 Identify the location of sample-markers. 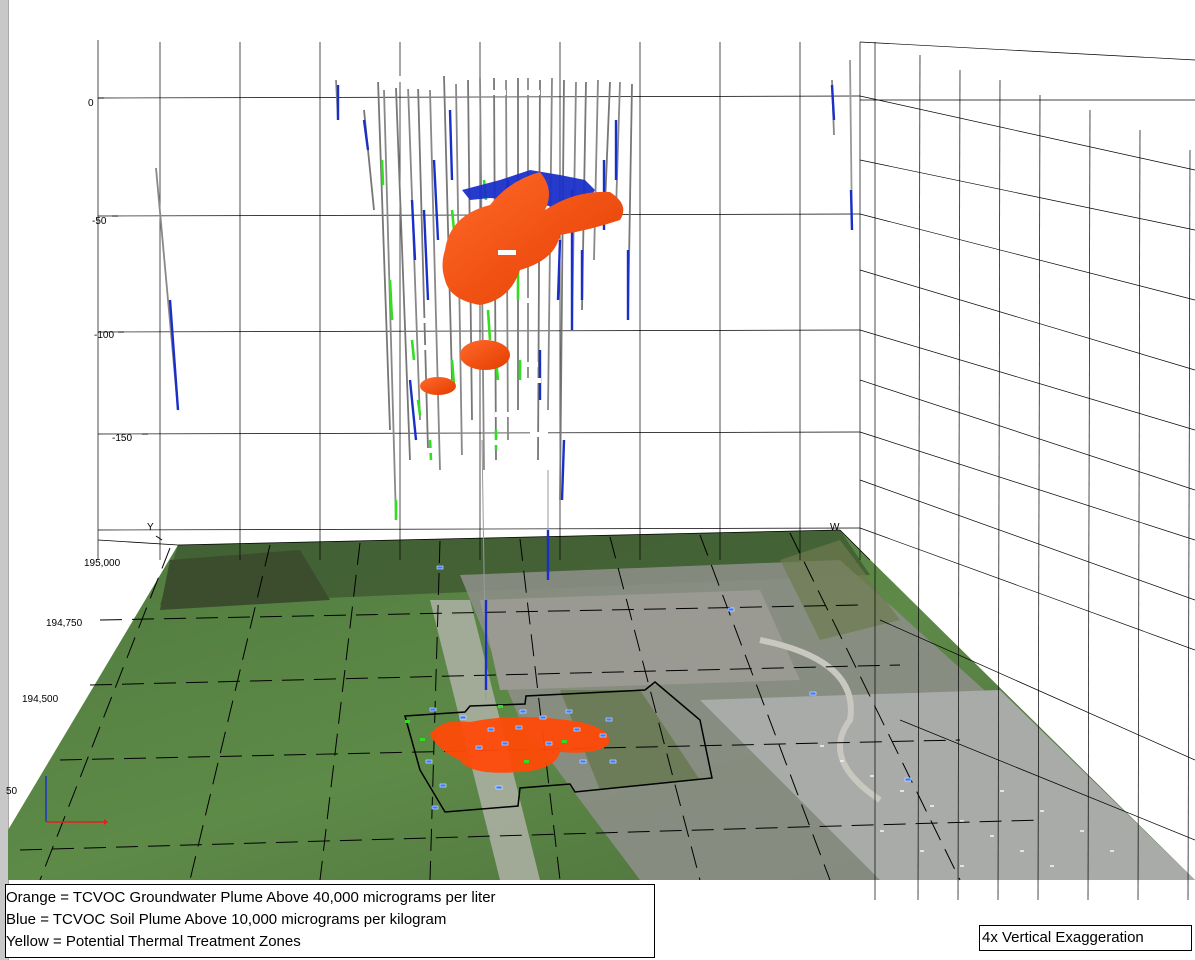
(486, 734).